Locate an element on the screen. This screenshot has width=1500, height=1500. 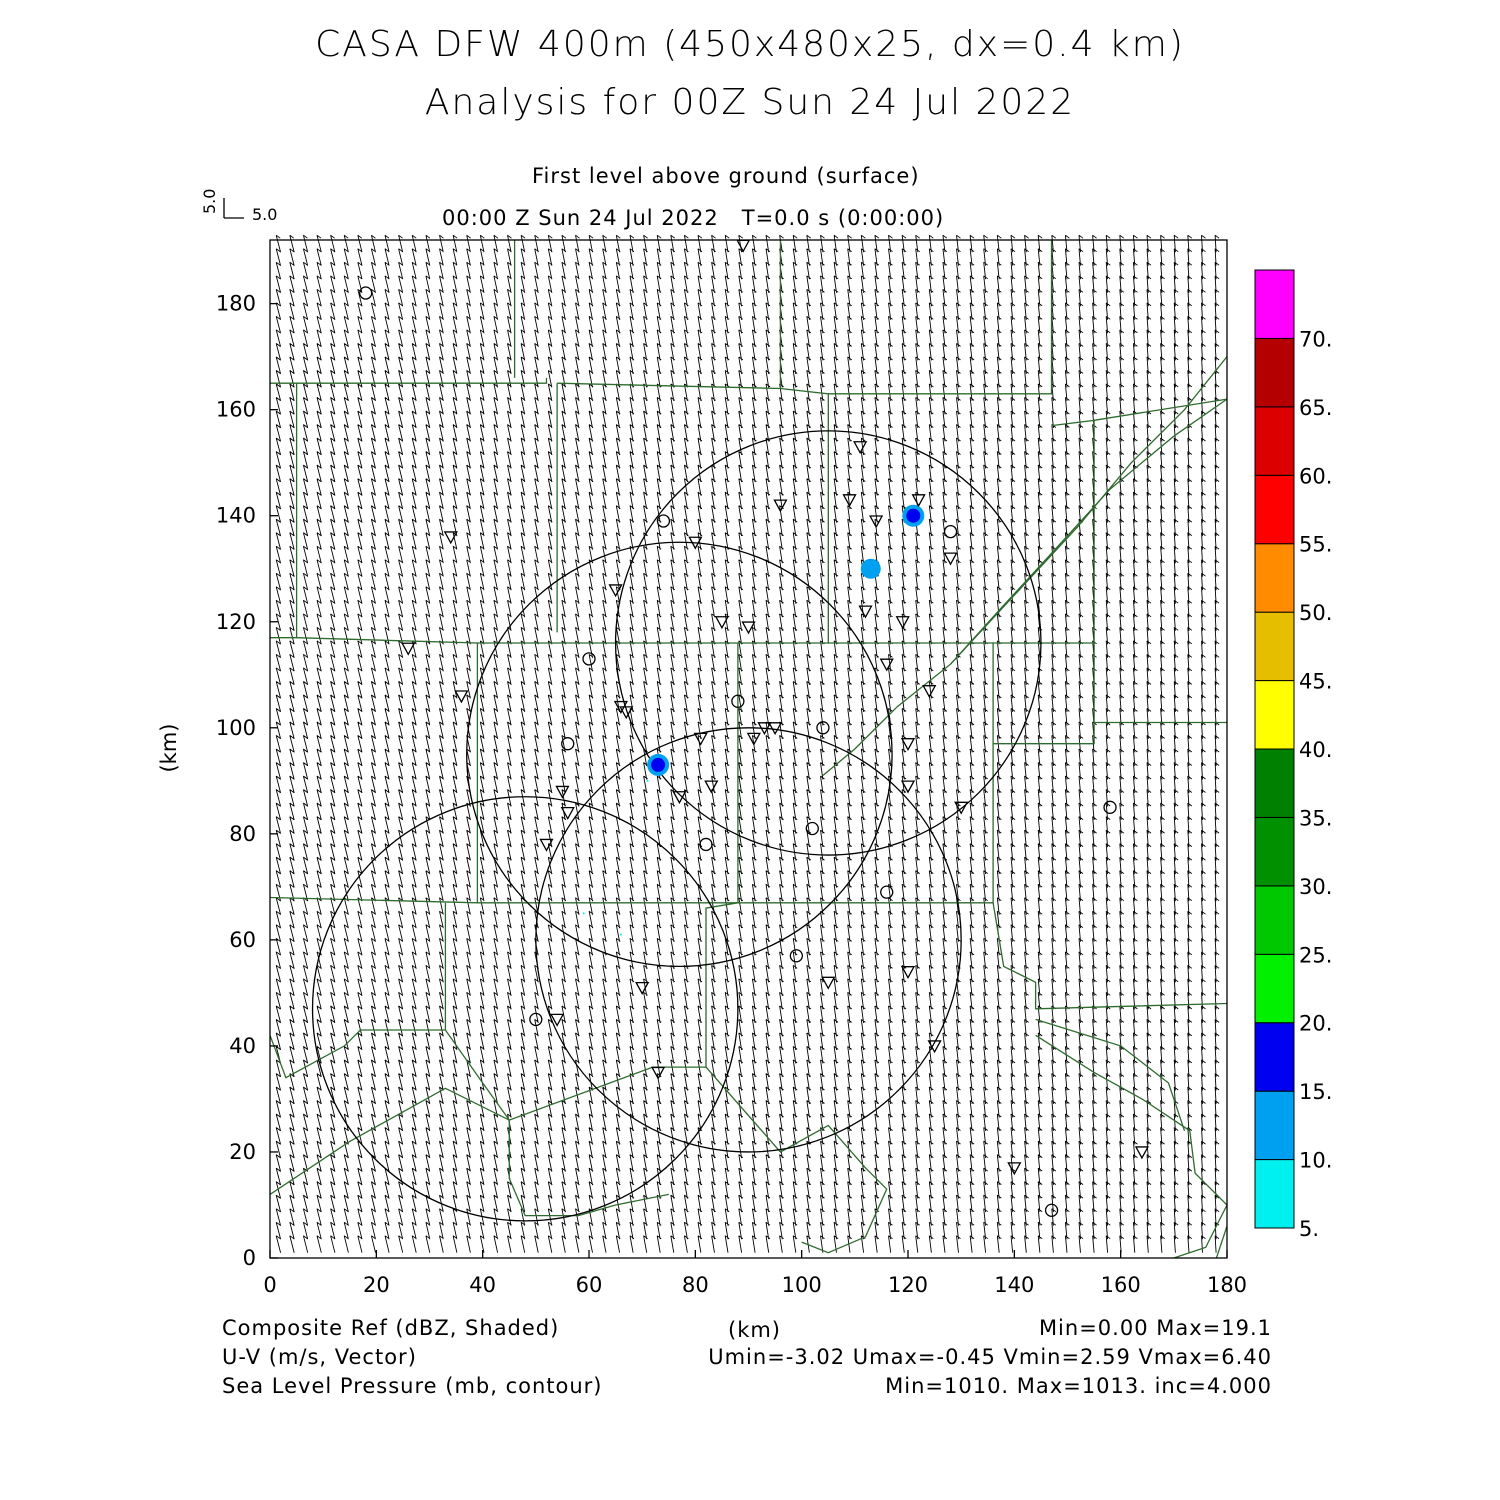
y-tick-label: 0 is located at coordinates (249, 1258).